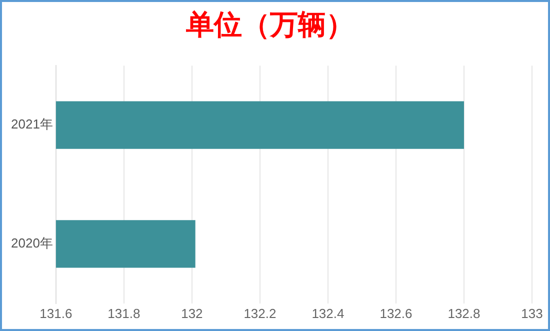  Describe the element at coordinates (464, 313) in the screenshot. I see `x-tick-label: 132.8` at that location.